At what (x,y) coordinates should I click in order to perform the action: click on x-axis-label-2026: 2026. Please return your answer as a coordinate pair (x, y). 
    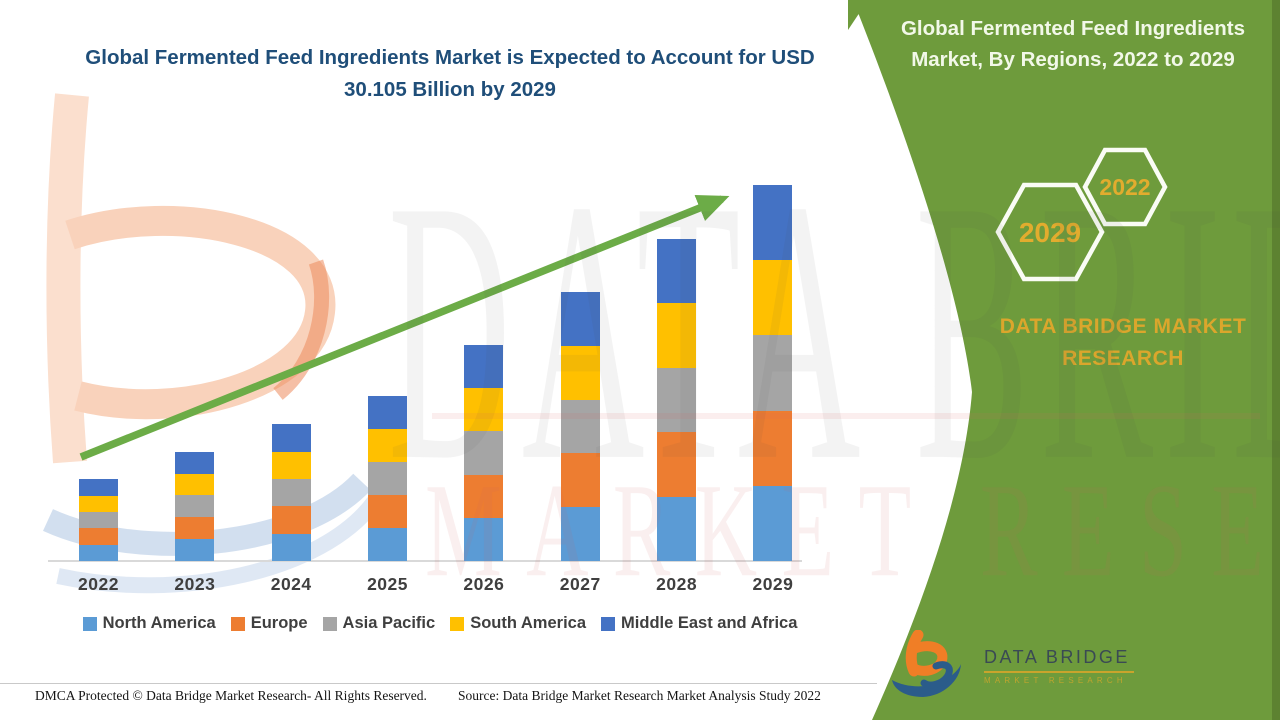
    Looking at the image, I should click on (484, 584).